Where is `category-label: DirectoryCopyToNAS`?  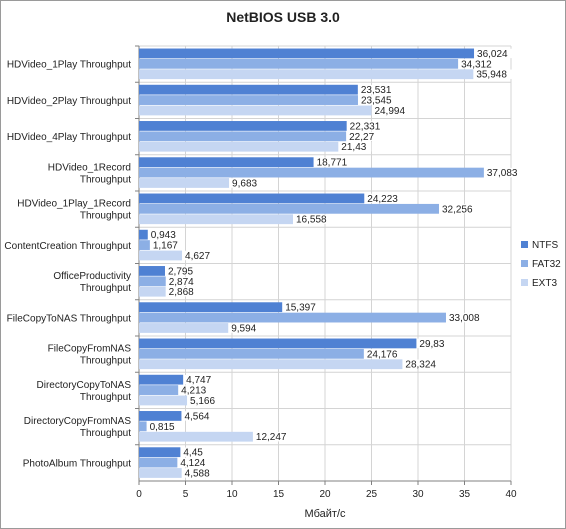
category-label: DirectoryCopyToNAS is located at coordinates (84, 385).